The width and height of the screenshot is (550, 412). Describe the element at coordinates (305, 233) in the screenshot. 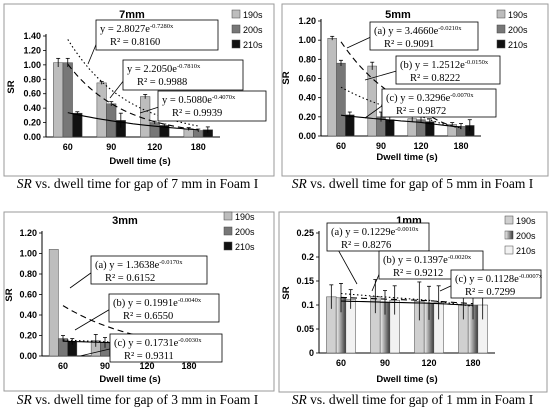

I see `y-tick-label: 0.25` at that location.